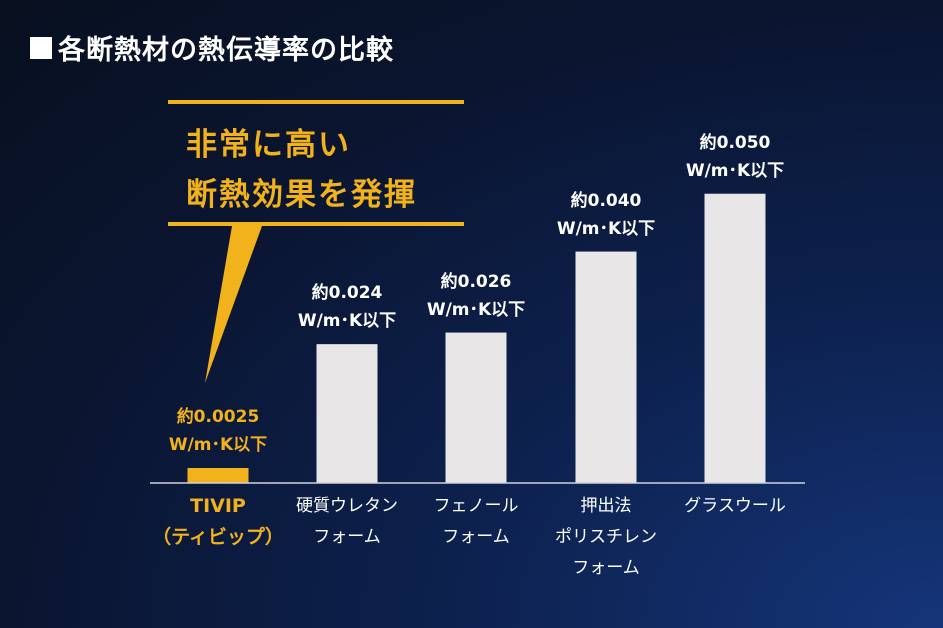 The height and width of the screenshot is (628, 943). I want to click on category-label-line: （ティビップ）, so click(218, 537).